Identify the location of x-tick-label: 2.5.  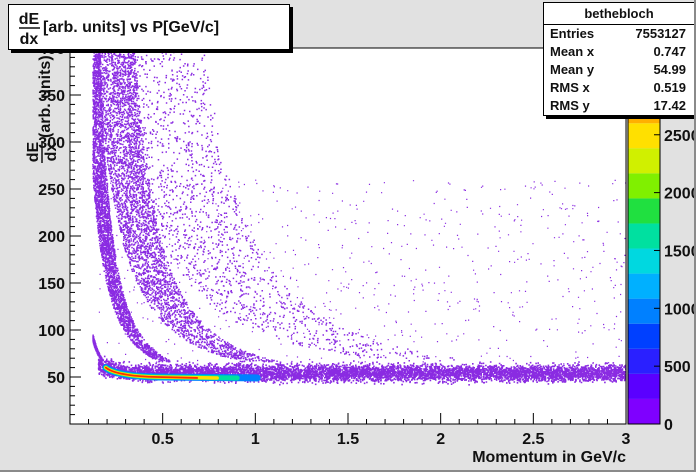
(533, 439).